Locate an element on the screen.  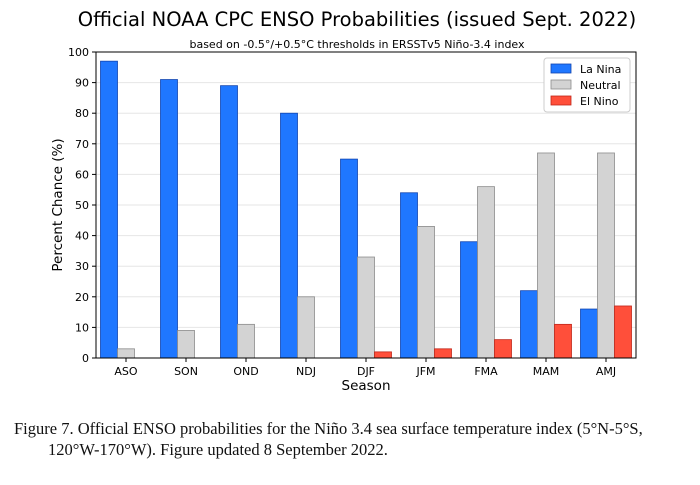
x-tick-label: AMJ is located at coordinates (606, 371).